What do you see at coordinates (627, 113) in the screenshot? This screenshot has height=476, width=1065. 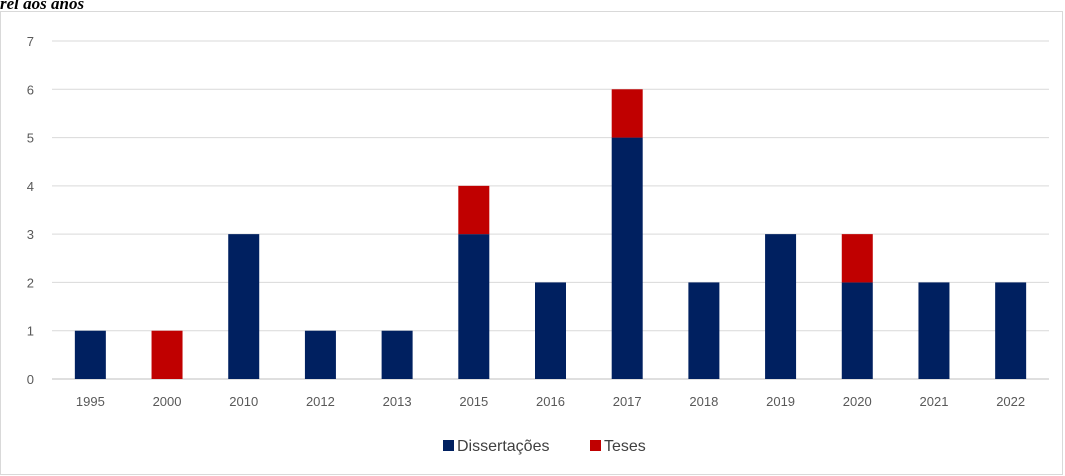 I see `bar-teses-2017` at bounding box center [627, 113].